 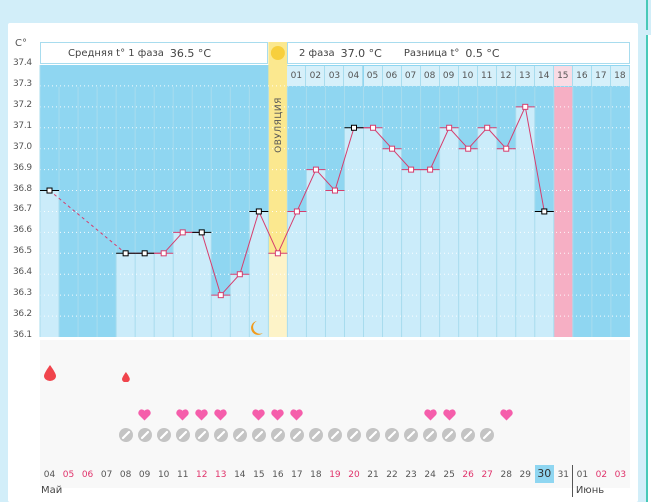 What do you see at coordinates (525, 475) in the screenshot?
I see `calendar-date: 29` at bounding box center [525, 475].